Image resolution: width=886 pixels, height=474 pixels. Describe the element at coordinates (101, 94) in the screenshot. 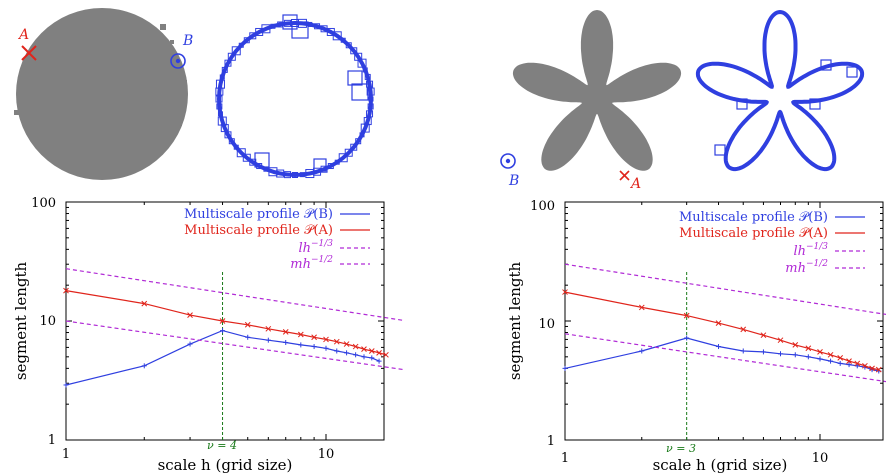

I see `gray-disk-shape` at that location.